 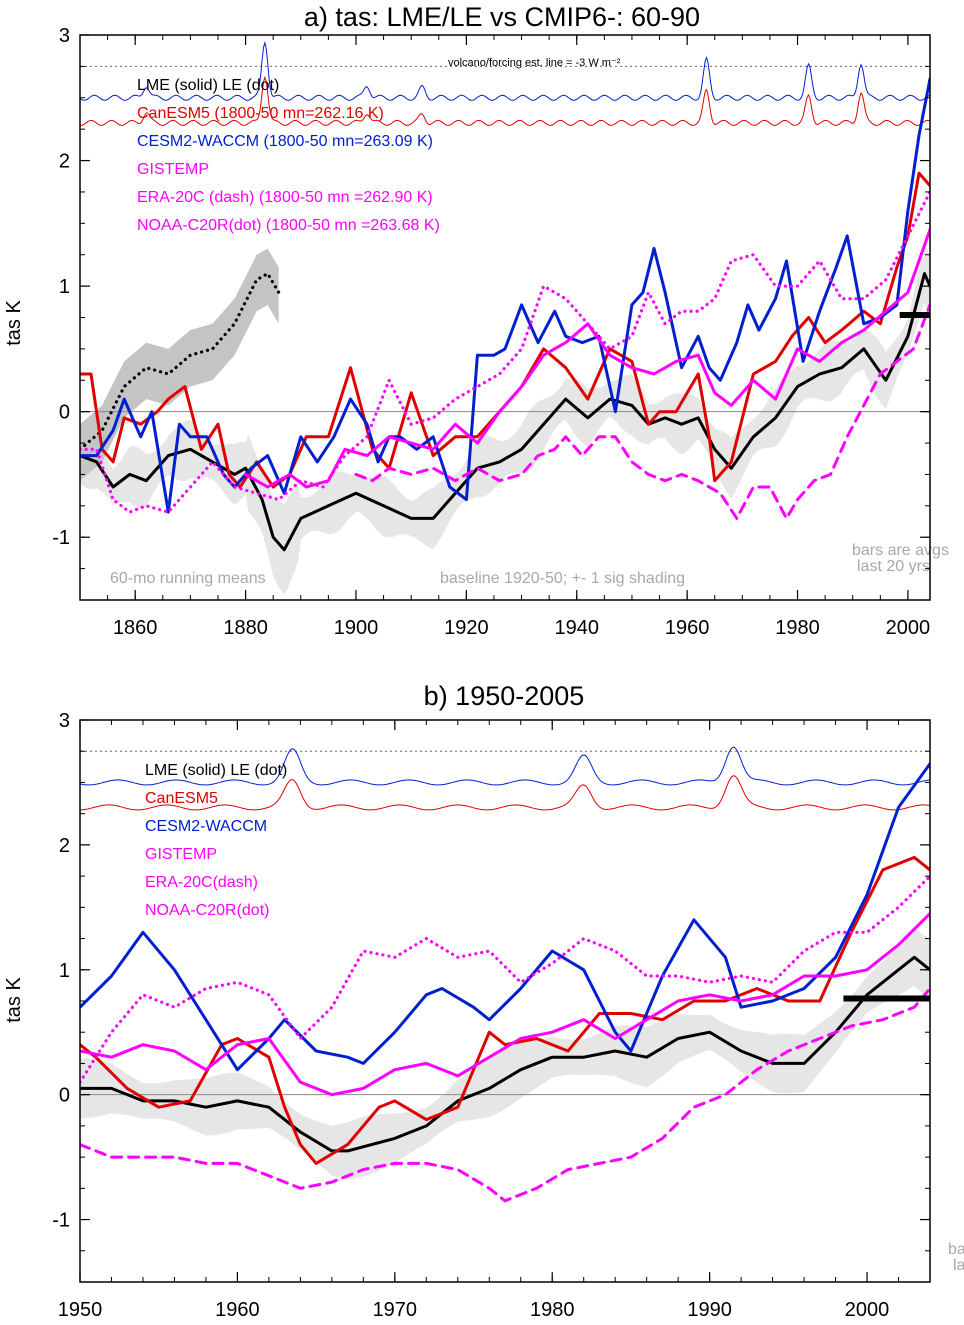 What do you see at coordinates (285, 197) in the screenshot?
I see `legend-entry: ERA-20C (dash) (1800-50 mn =262.90 K)` at bounding box center [285, 197].